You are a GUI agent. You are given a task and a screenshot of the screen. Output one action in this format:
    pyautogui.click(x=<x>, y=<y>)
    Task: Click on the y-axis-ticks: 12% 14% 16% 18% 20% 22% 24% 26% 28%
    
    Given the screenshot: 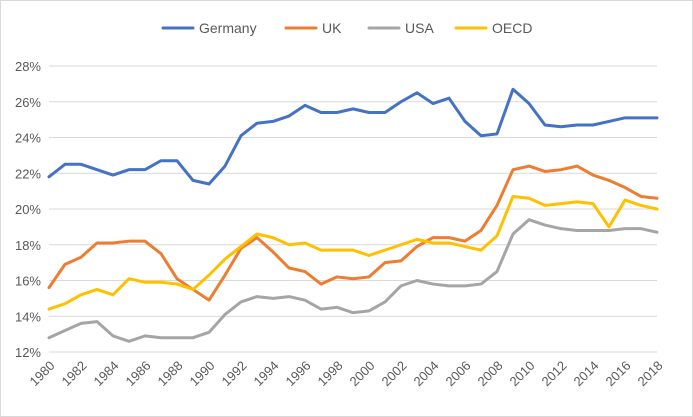 What is the action you would take?
    pyautogui.click(x=28, y=209)
    